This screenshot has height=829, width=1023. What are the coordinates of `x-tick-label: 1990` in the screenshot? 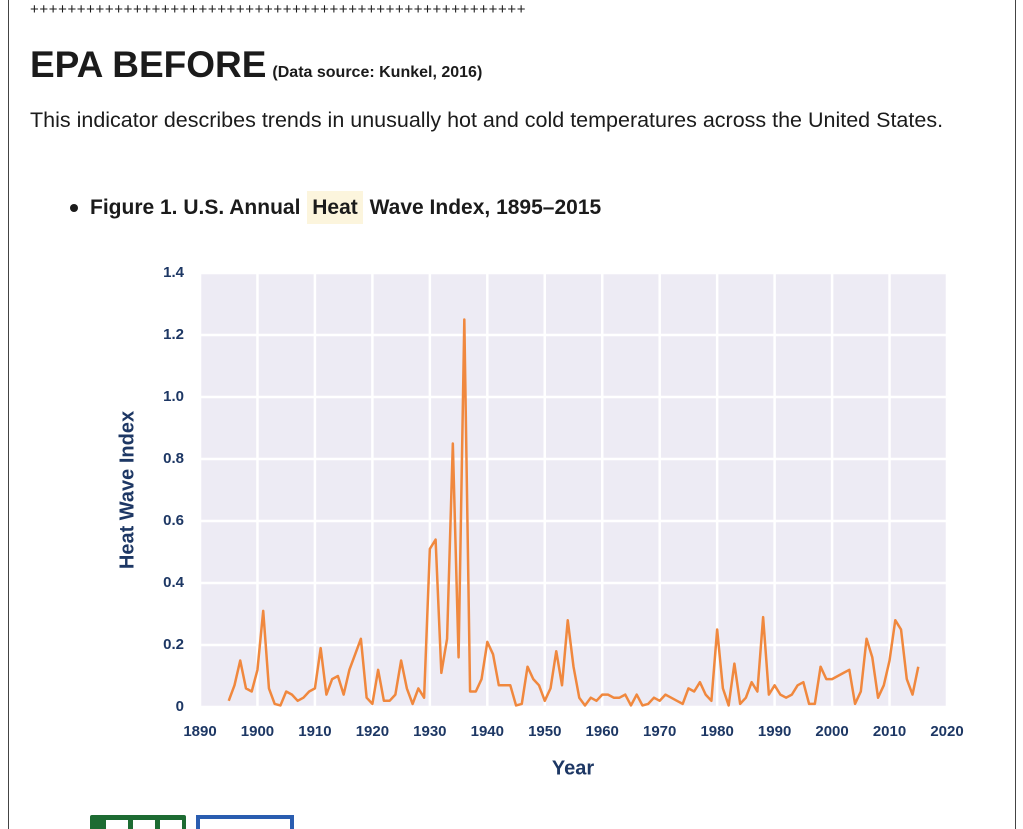 It's located at (774, 731).